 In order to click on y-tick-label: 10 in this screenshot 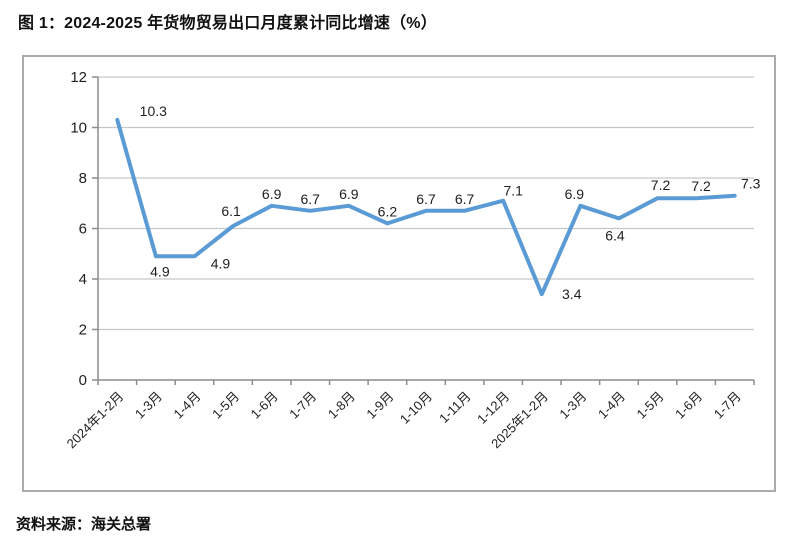, I will do `click(78, 128)`.